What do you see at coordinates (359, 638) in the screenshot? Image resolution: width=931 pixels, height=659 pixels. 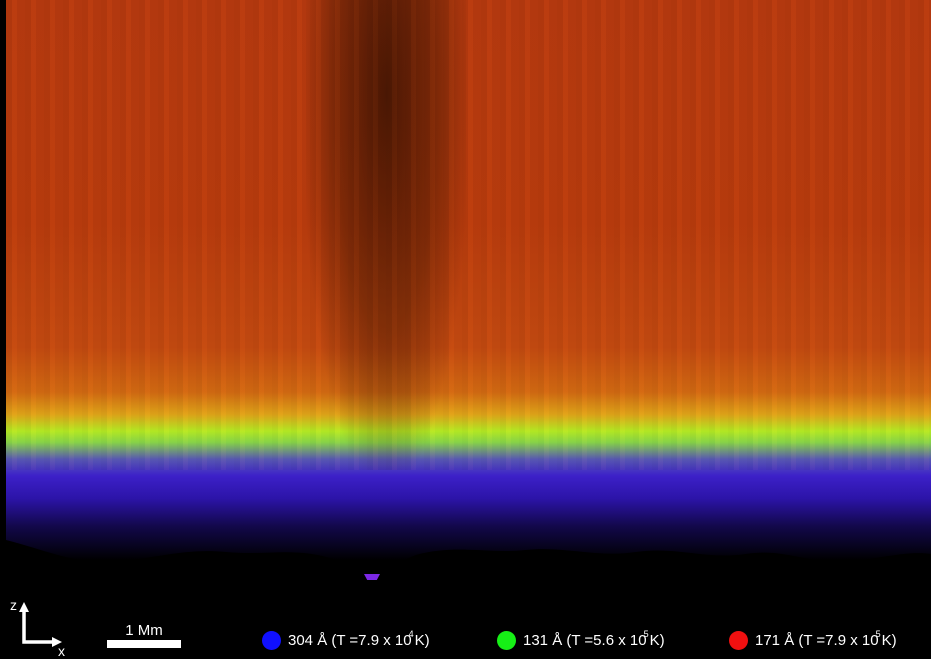 I see `legend-text-304: 304 Å (T =7.9 x 104K)` at bounding box center [359, 638].